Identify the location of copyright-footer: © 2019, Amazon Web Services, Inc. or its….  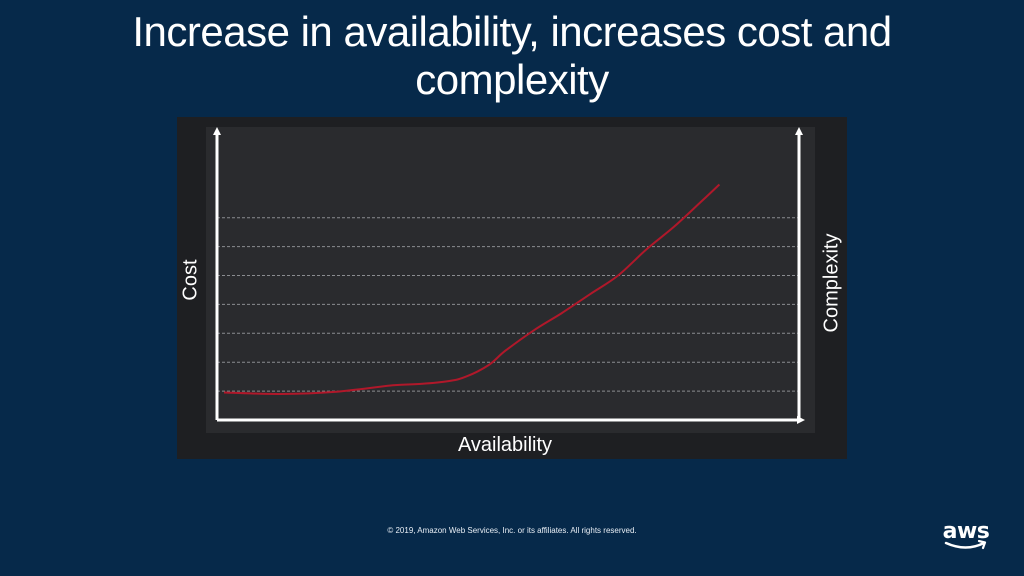
(512, 530).